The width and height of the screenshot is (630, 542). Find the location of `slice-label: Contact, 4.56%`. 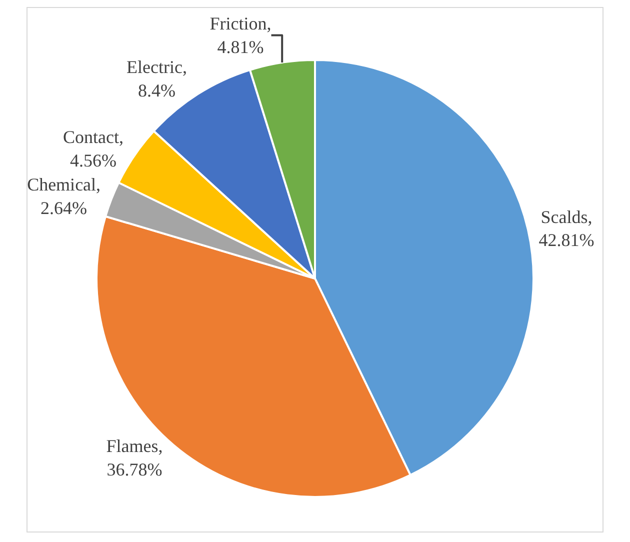

slice-label: Contact, 4.56% is located at coordinates (93, 148).